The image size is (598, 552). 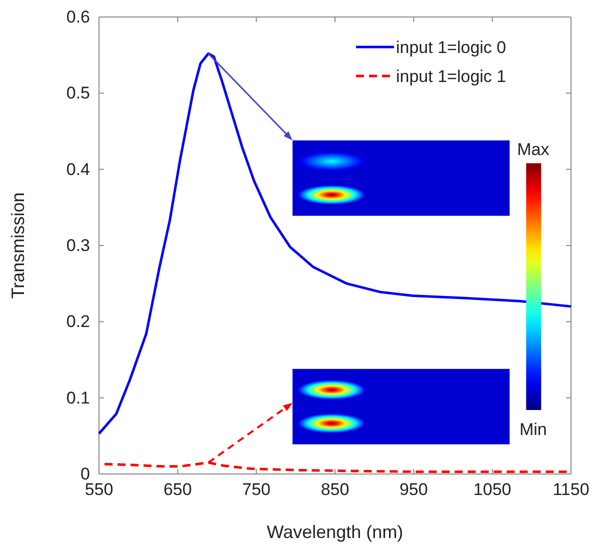 What do you see at coordinates (78, 169) in the screenshot?
I see `y-tick-label: 0.4` at bounding box center [78, 169].